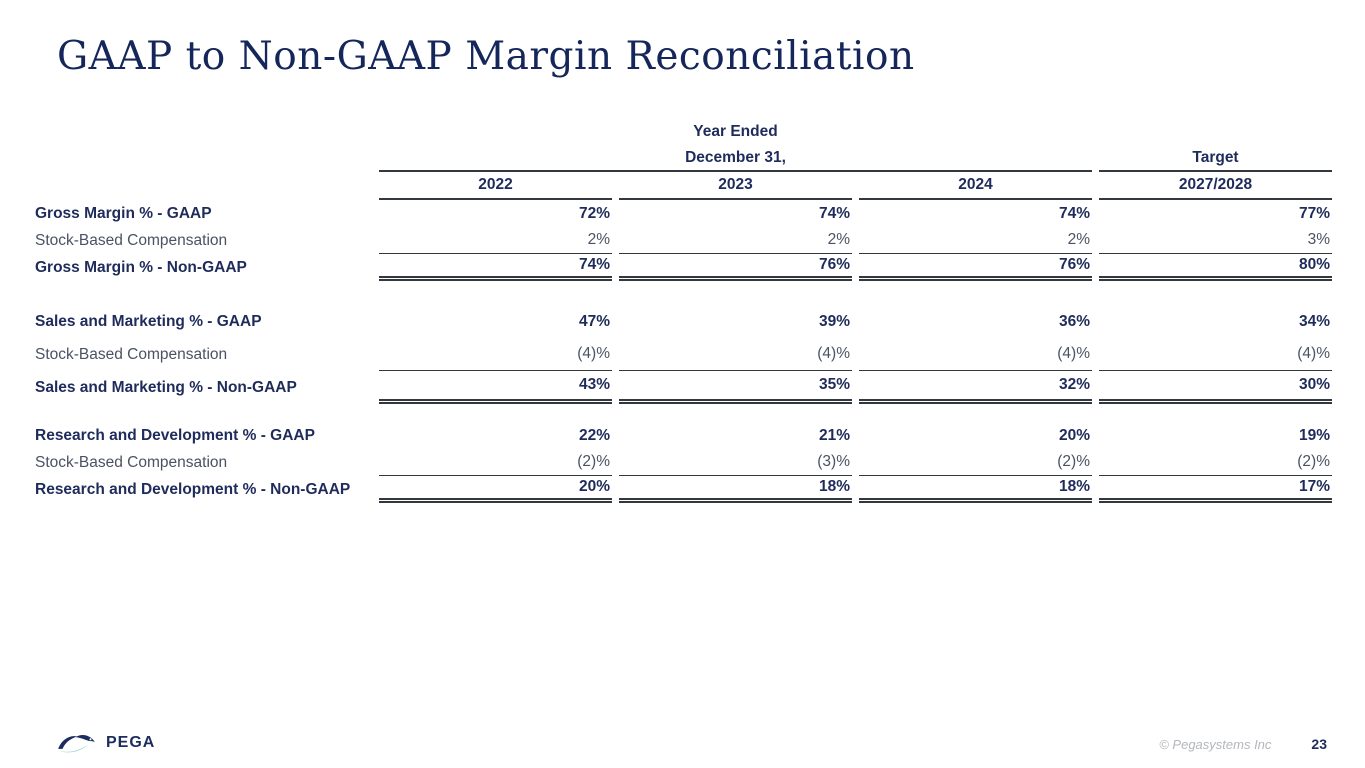  I want to click on column-header-target-years: 2027/2028, so click(1215, 186).